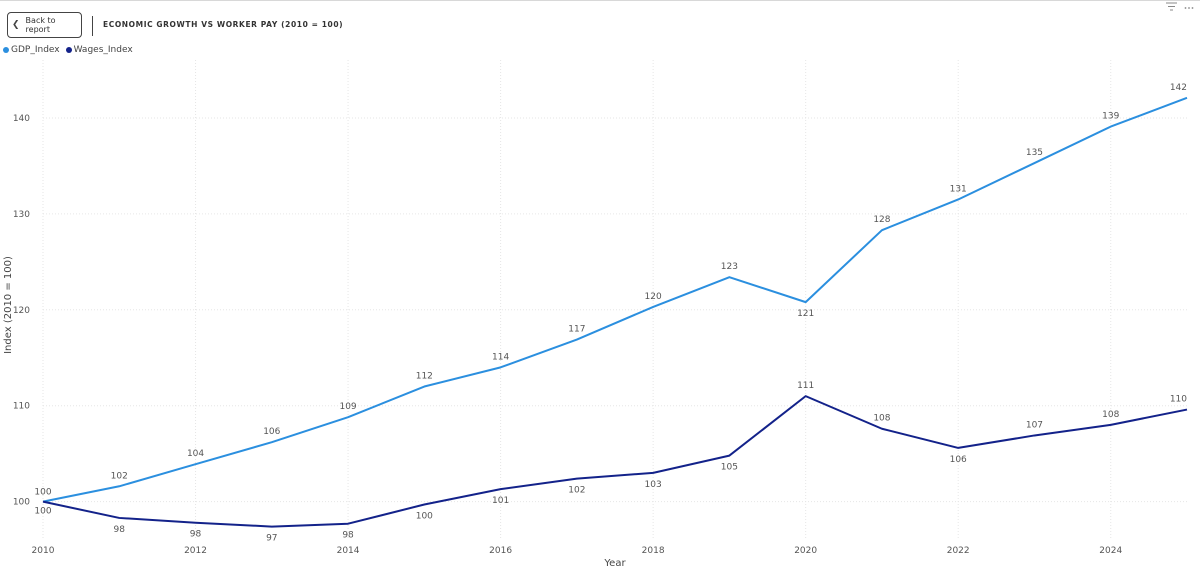 Image resolution: width=1200 pixels, height=569 pixels. I want to click on y-tick-label: 120, so click(21, 311).